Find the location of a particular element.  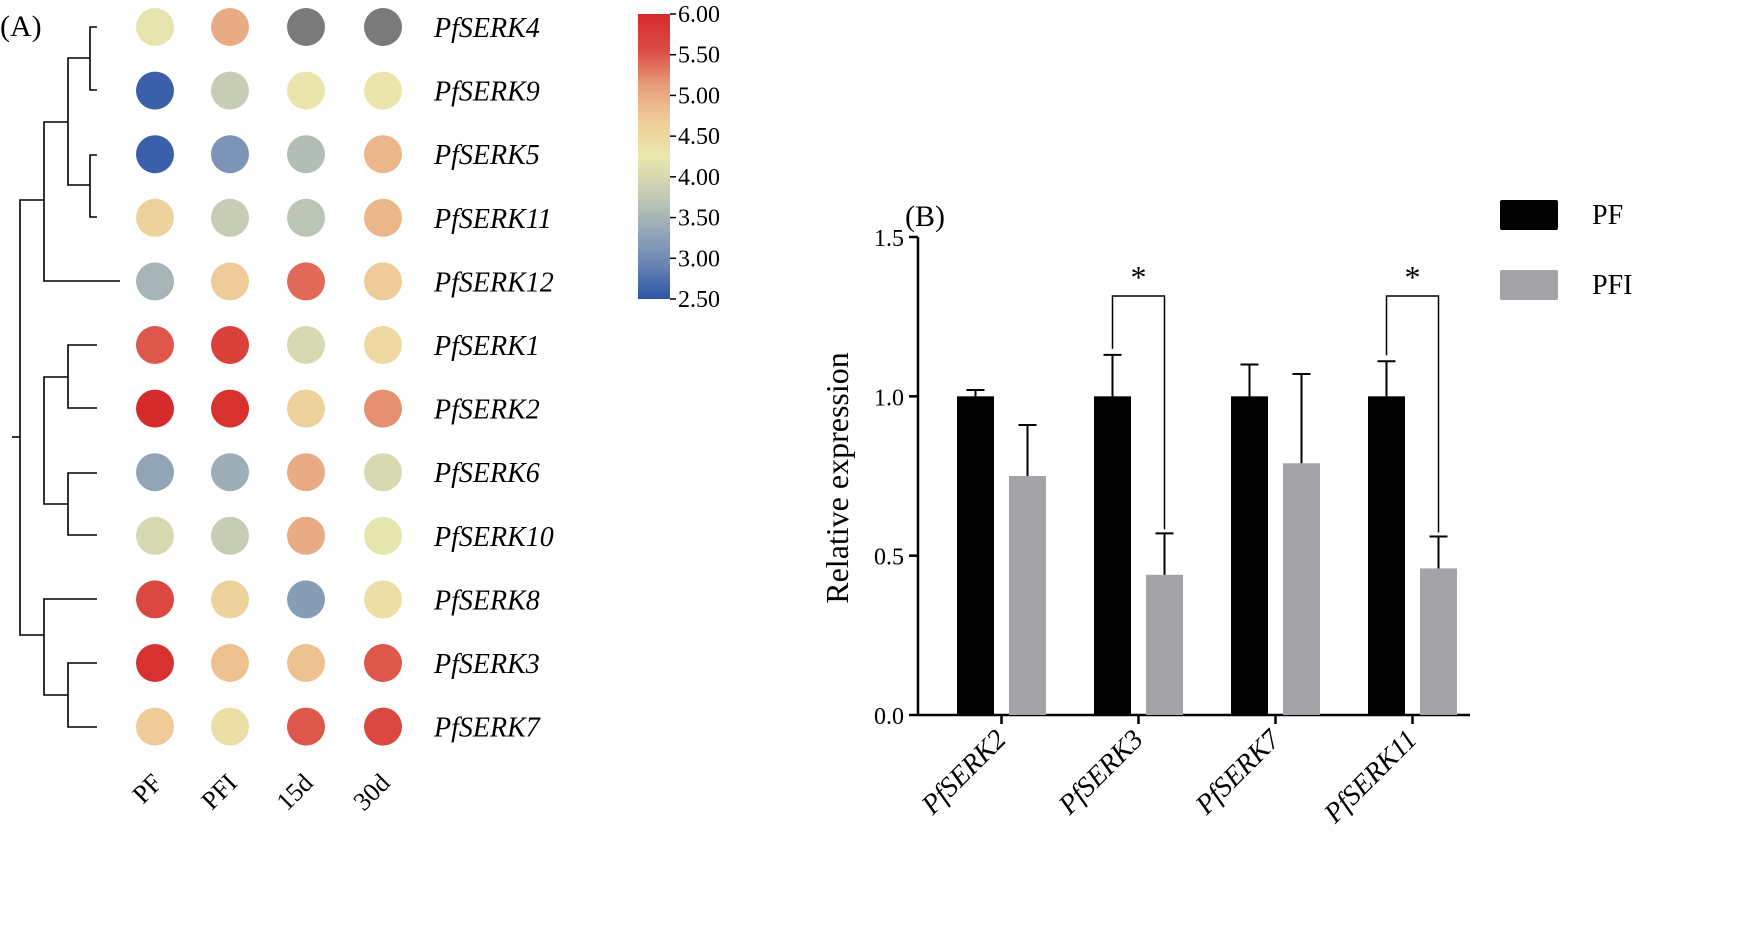

gene-label: PfSERK12 is located at coordinates (493, 282).